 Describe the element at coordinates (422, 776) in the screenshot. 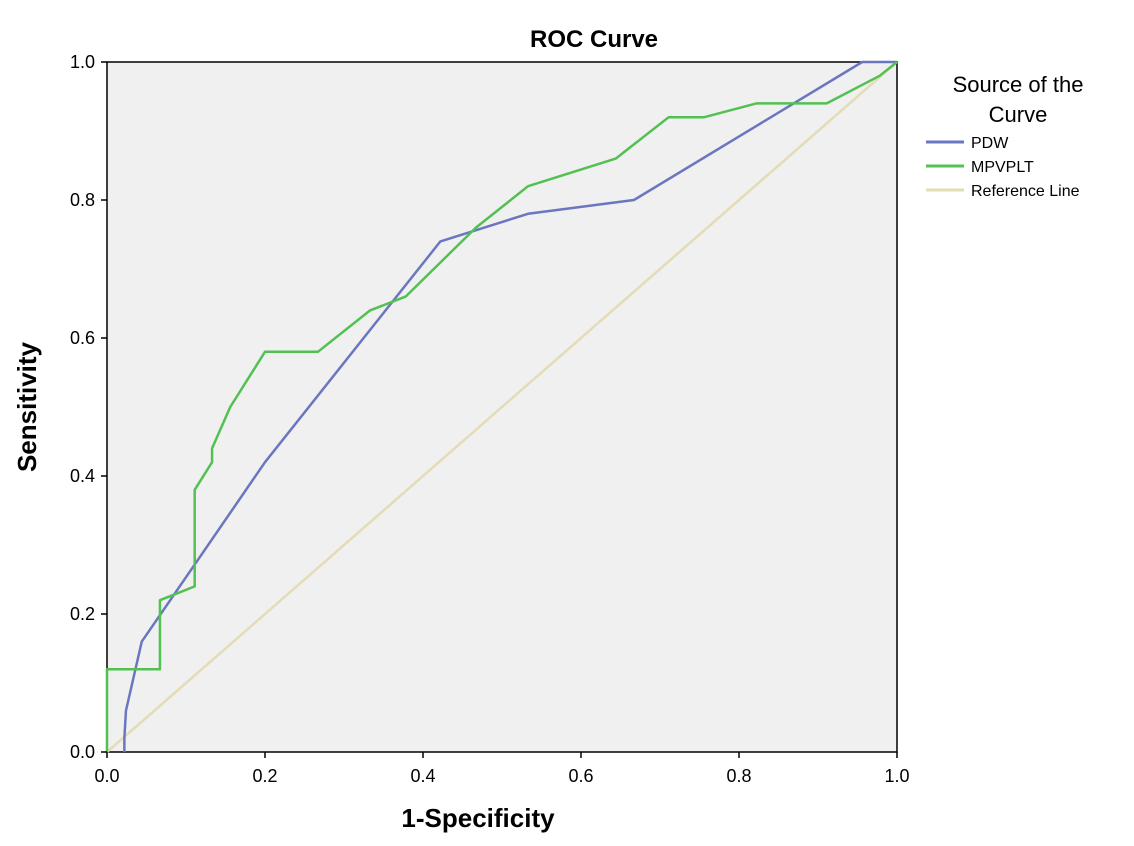

I see `x-tick-label: 0.4` at that location.